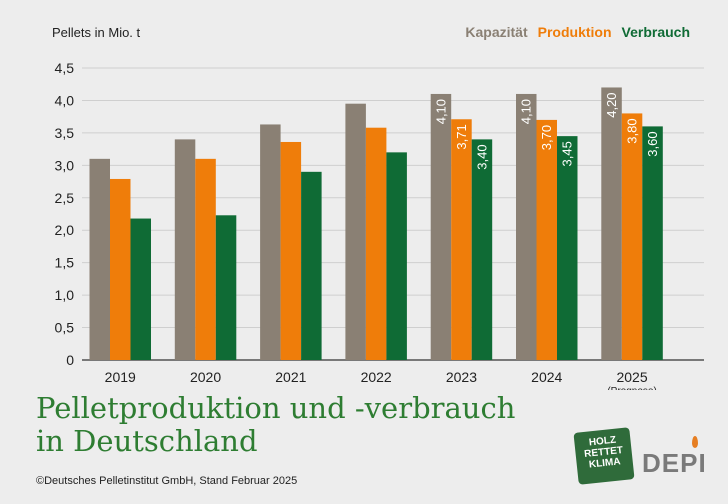 This screenshot has height=504, width=728. What do you see at coordinates (632, 130) in the screenshot?
I see `data-label: 3,80` at bounding box center [632, 130].